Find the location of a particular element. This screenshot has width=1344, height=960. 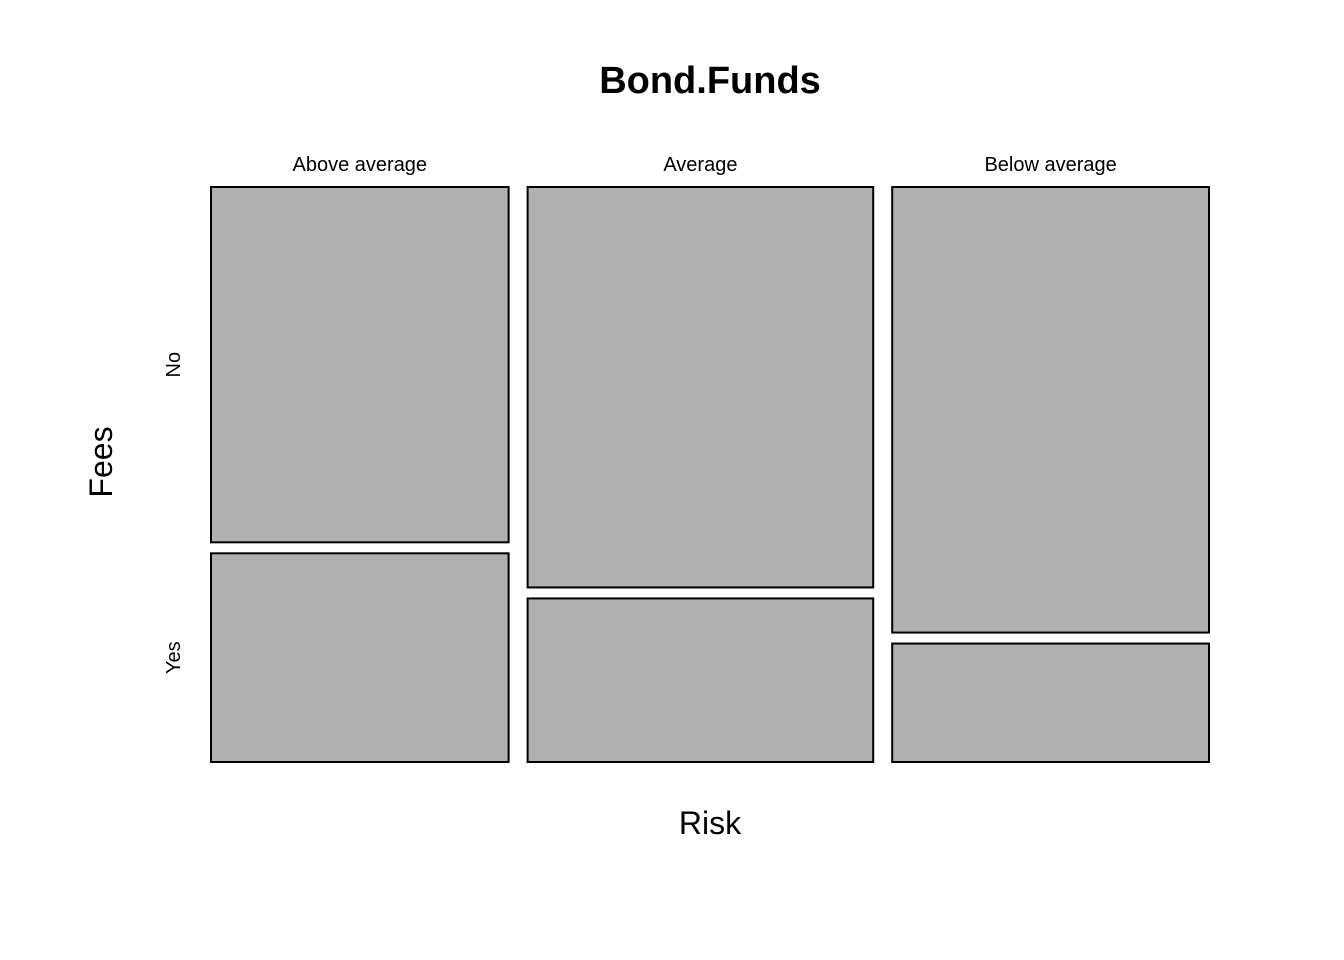

tile-above-average-no is located at coordinates (360, 365).